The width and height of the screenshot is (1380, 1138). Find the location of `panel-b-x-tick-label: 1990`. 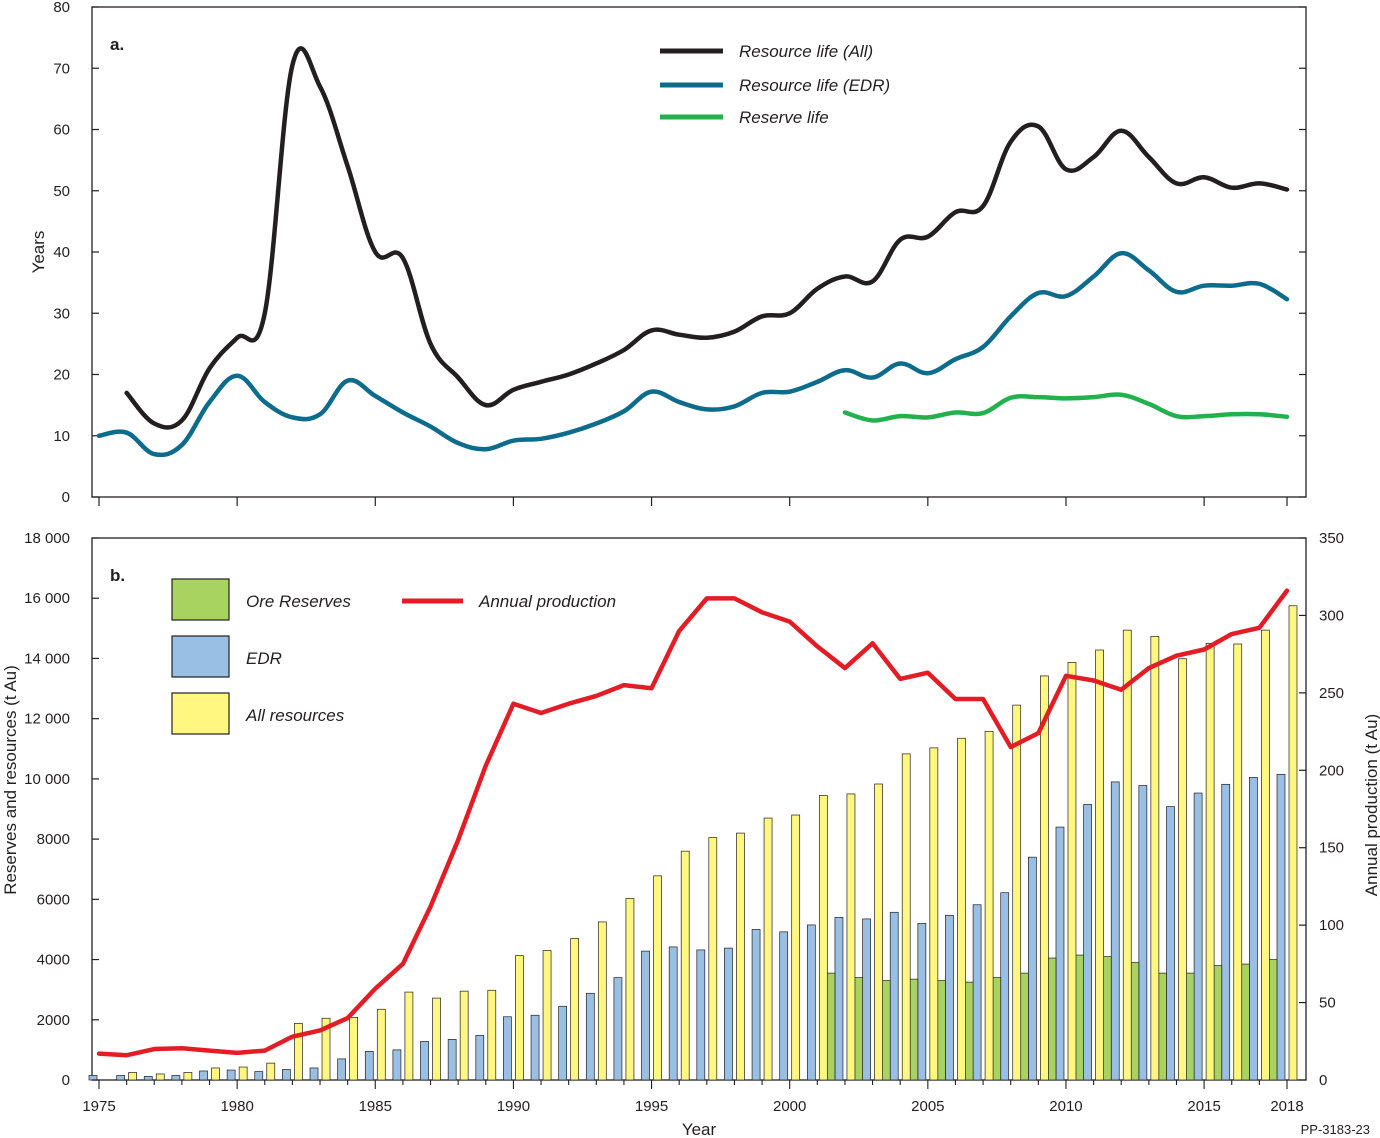

panel-b-x-tick-label: 1990 is located at coordinates (513, 1106).